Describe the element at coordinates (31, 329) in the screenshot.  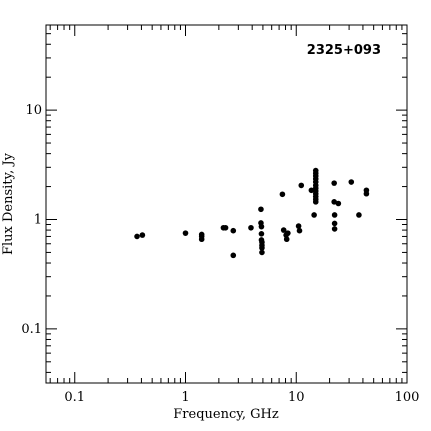
I see `y-tick-label: 0.1` at that location.